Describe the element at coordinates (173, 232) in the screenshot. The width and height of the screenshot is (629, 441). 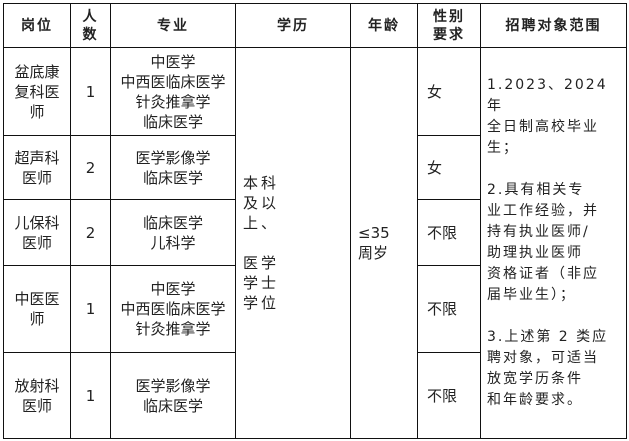
I see `cell-major: 临床医学 儿科学` at that location.